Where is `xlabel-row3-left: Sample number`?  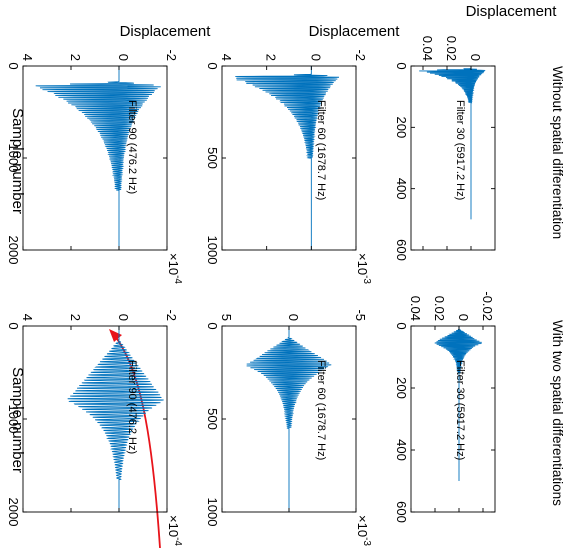
xlabel-row3-left: Sample number is located at coordinates (17, 161).